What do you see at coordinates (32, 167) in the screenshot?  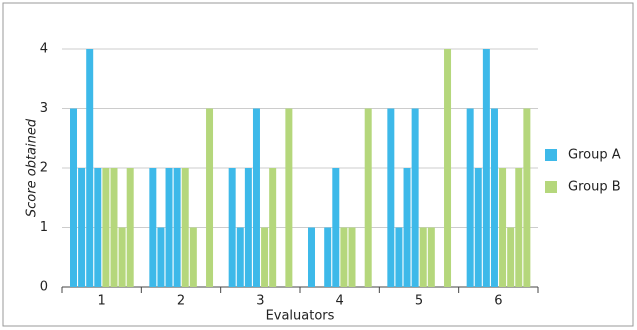 I see `y-axis-label: Score obtained` at bounding box center [32, 167].